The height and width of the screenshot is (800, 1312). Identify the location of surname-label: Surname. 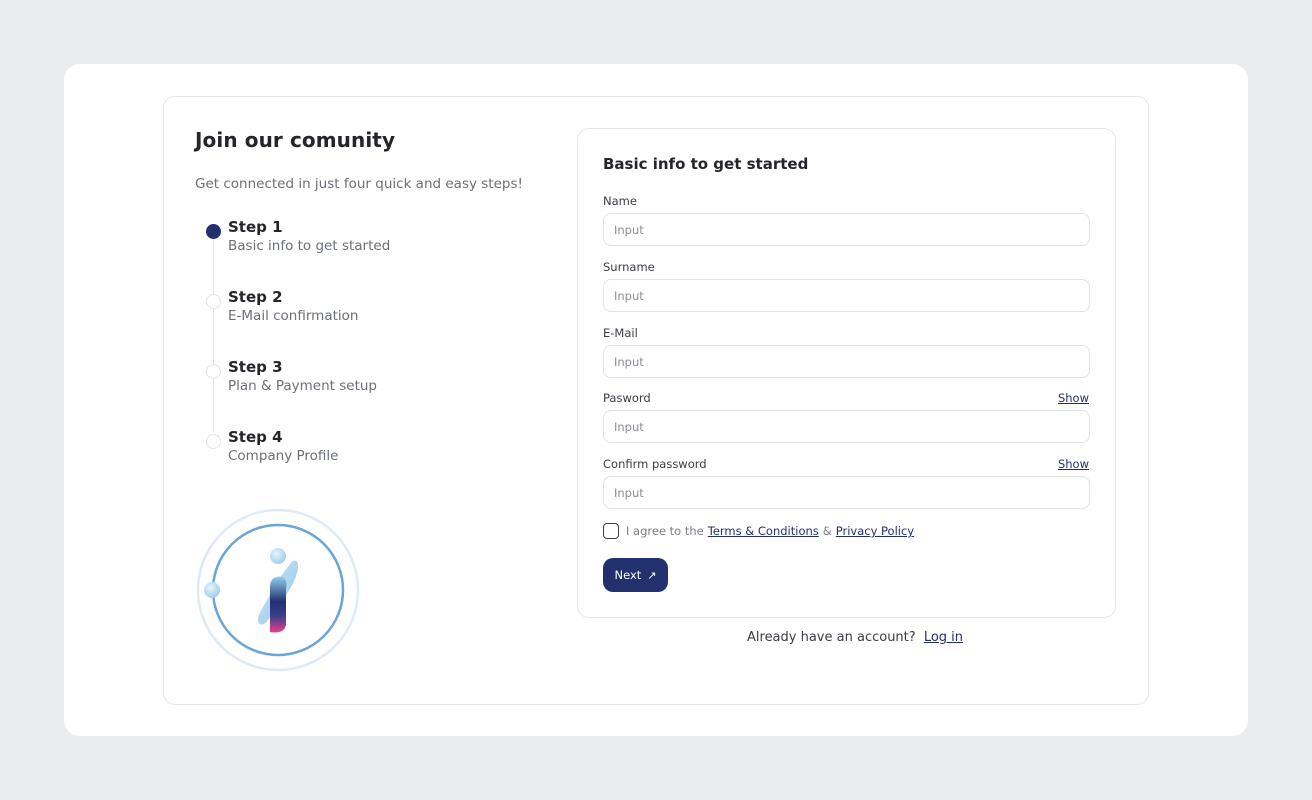
(629, 267).